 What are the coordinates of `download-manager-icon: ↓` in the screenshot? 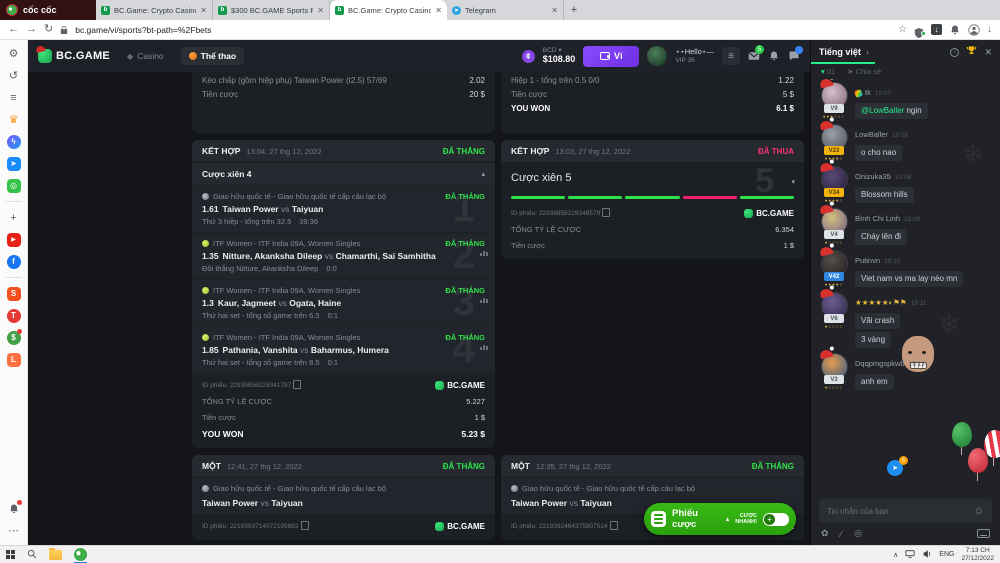 It's located at (936, 29).